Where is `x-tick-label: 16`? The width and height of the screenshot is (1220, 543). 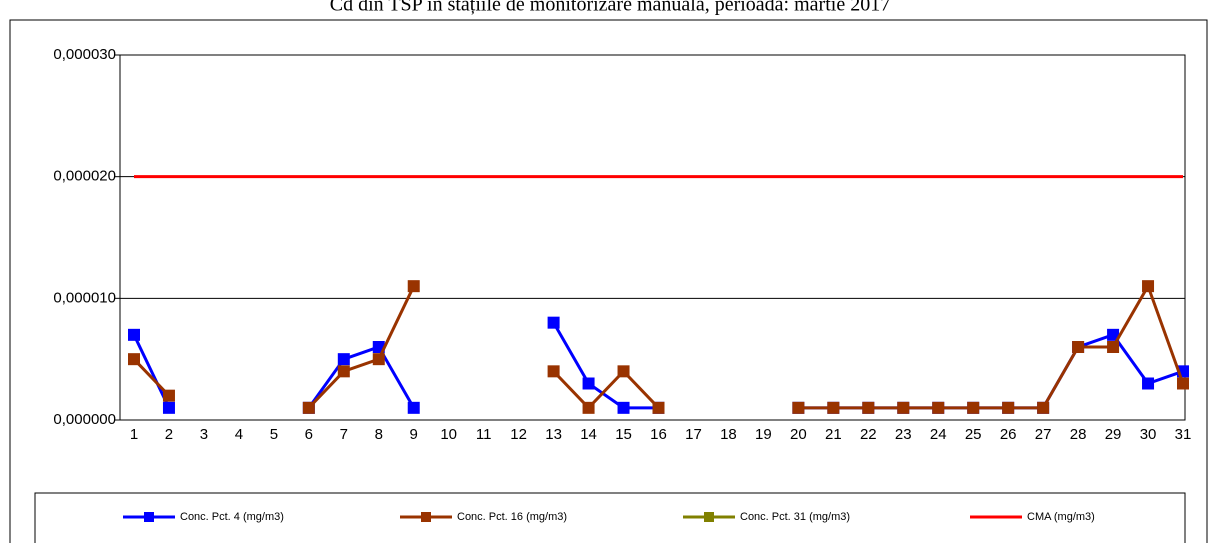
x-tick-label: 16 is located at coordinates (658, 434).